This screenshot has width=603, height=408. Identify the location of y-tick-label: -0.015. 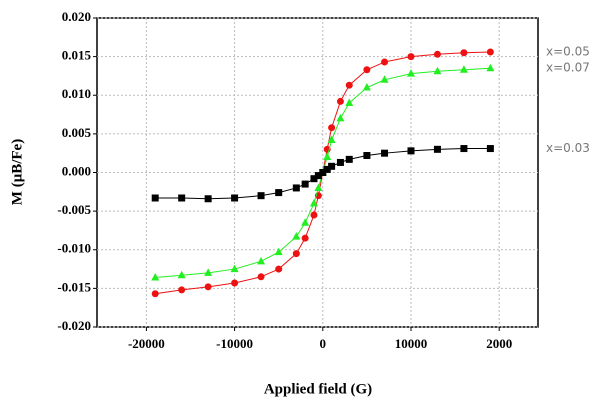
(74, 286).